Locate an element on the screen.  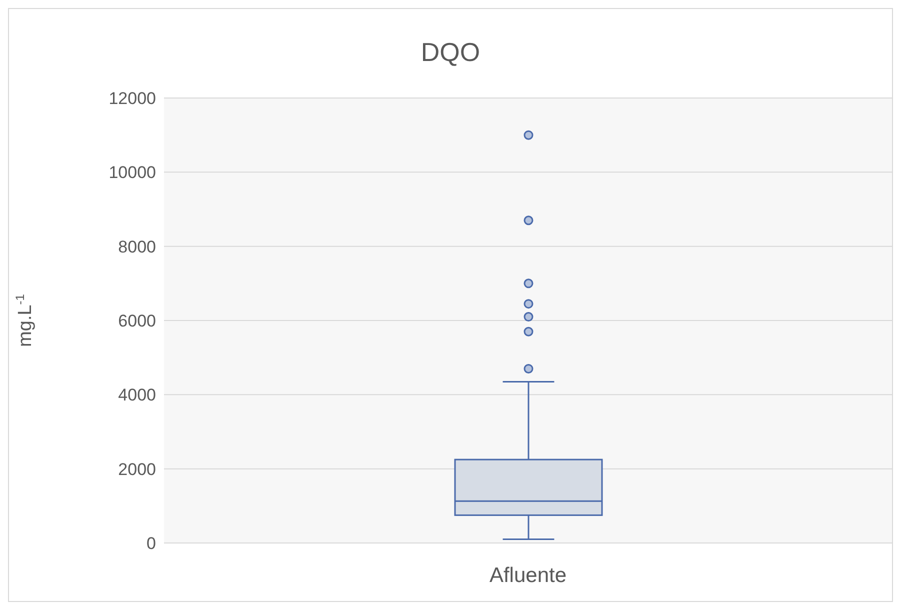
y-tick-label: 8000 is located at coordinates (137, 246).